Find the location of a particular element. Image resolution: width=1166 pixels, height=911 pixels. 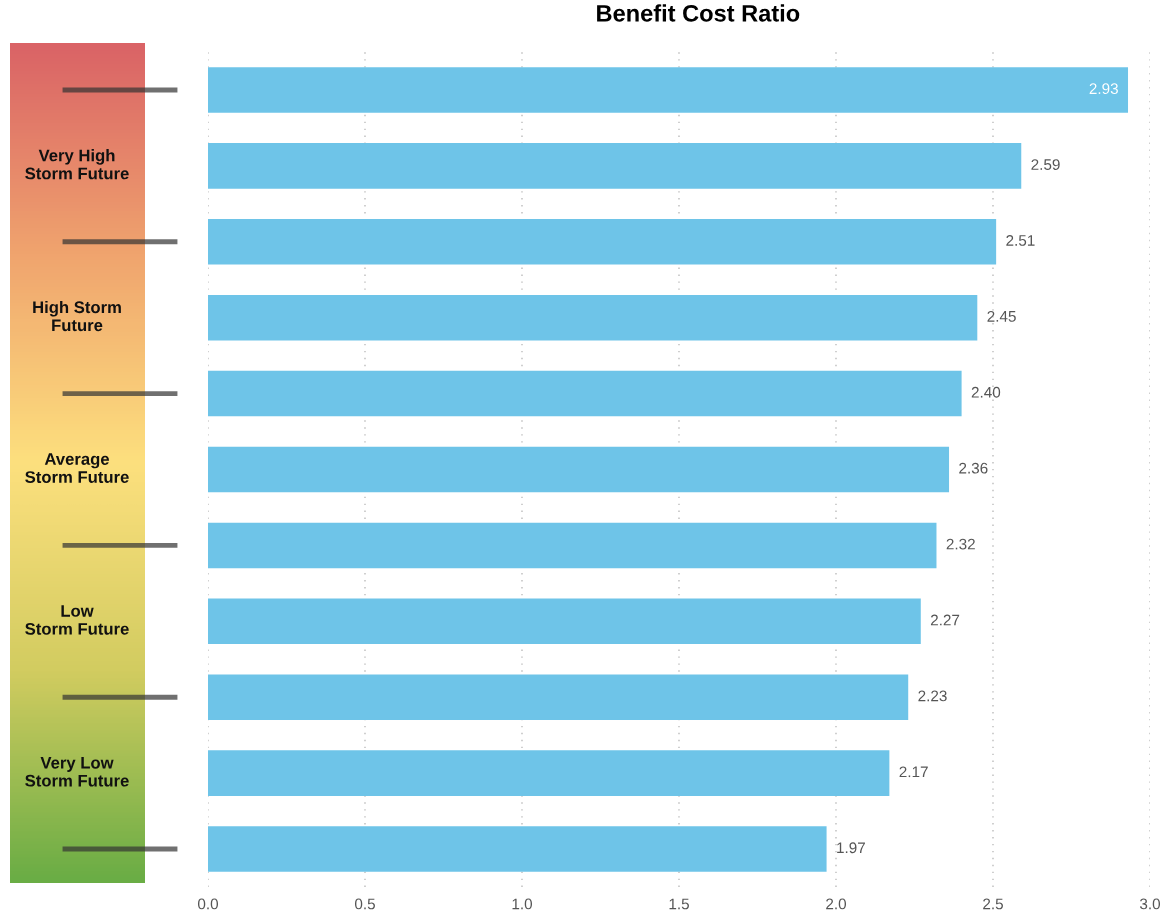

x-tick-label: 1.5 is located at coordinates (679, 904).